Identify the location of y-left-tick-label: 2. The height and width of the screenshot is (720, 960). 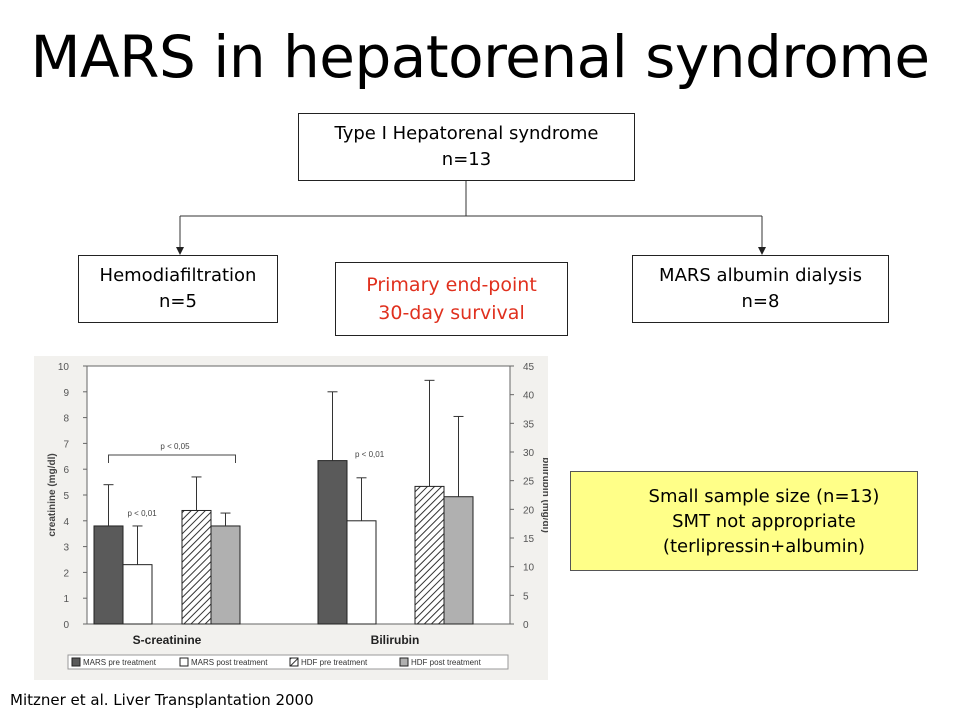
(66, 573).